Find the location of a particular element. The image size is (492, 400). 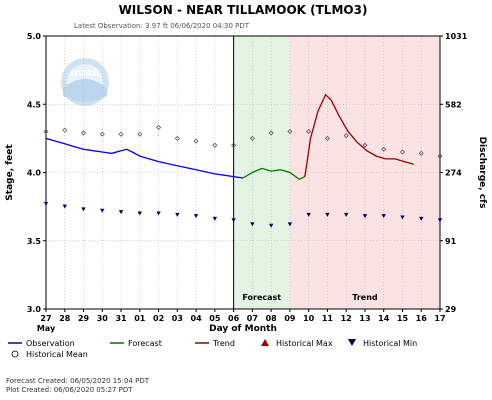

legend-item: Historical Max is located at coordinates (297, 343).